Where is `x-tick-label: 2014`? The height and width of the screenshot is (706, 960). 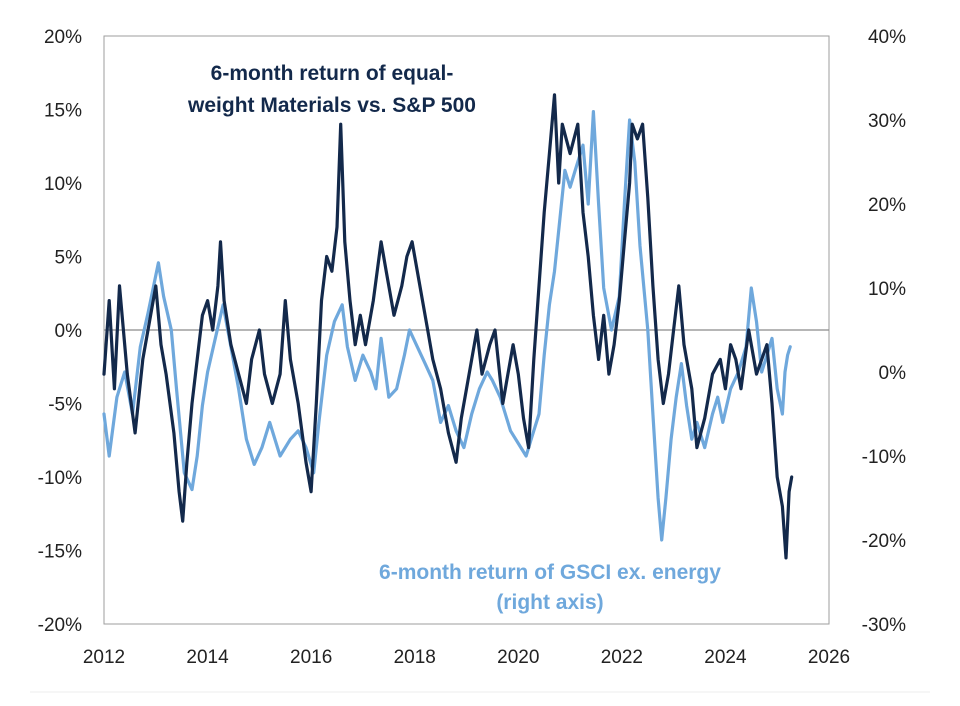 x-tick-label: 2014 is located at coordinates (207, 657).